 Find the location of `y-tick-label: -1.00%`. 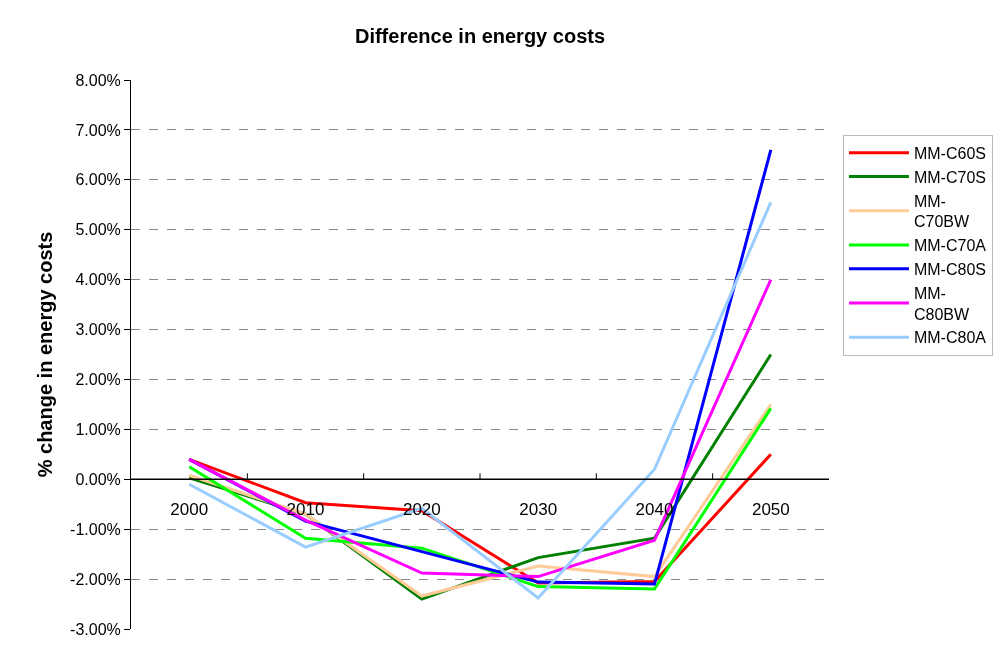

y-tick-label: -1.00% is located at coordinates (95, 529).